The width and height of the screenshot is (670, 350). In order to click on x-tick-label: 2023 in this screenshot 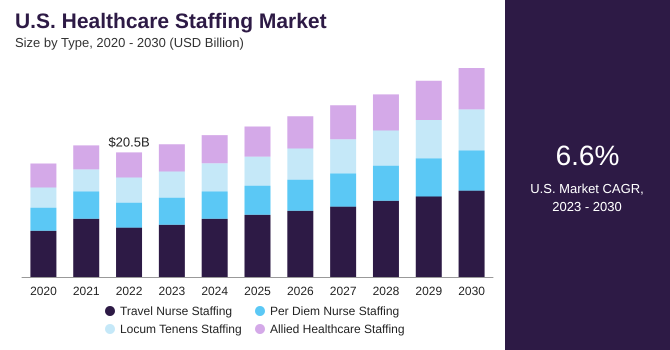, I will do `click(172, 291)`.